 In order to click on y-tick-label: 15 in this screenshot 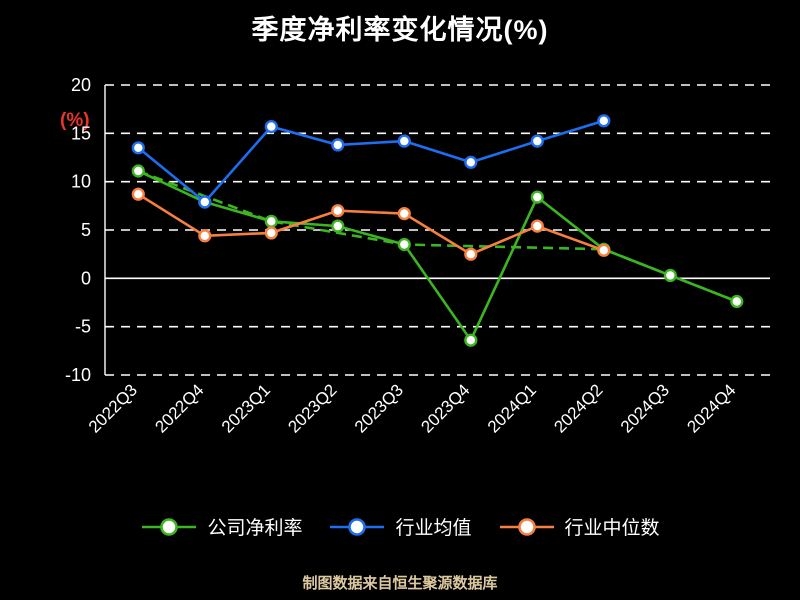, I will do `click(81, 133)`.